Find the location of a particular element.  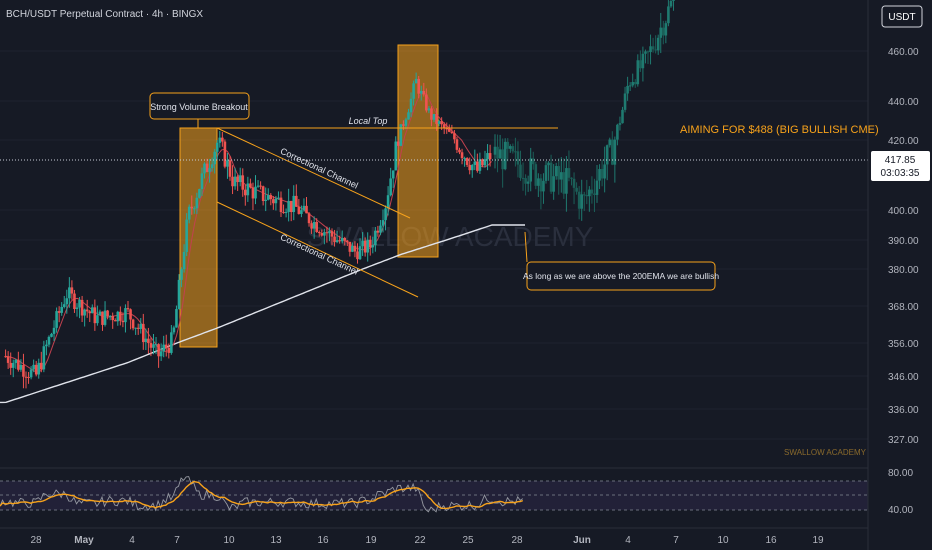

price-axis-label: 380.00 is located at coordinates (903, 270).